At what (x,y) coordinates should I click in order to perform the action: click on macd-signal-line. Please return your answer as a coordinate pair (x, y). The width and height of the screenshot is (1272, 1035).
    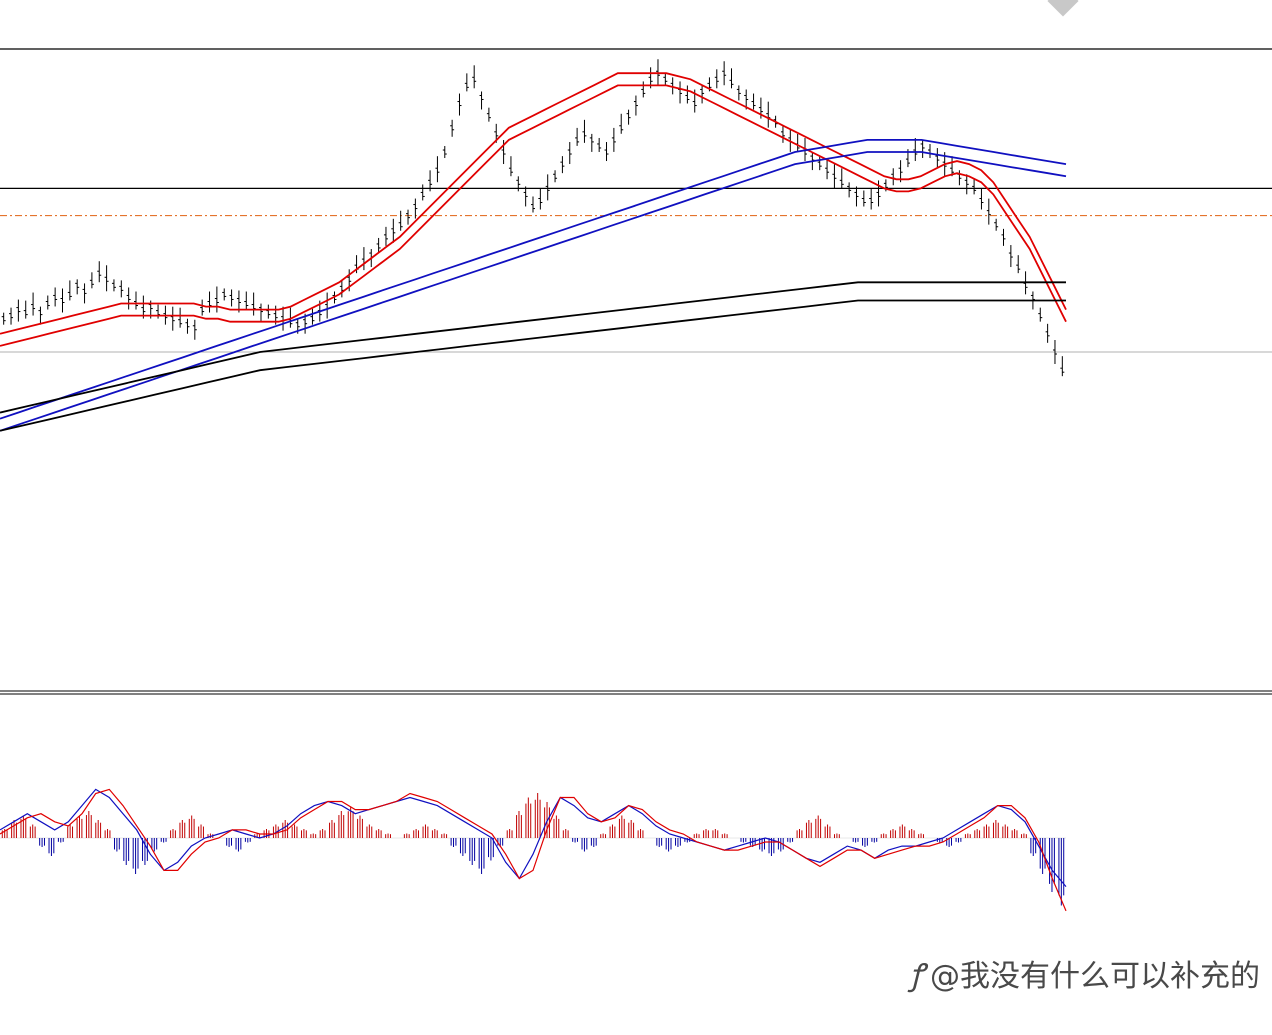
    Looking at the image, I should click on (533, 850).